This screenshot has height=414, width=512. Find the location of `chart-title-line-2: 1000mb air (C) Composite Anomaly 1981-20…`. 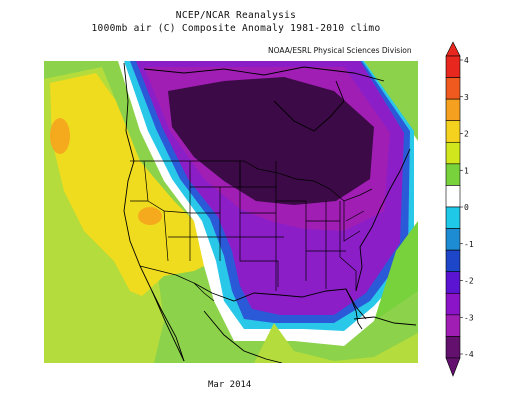

chart-title-line-2: 1000mb air (C) Composite Anomaly 1981-20… is located at coordinates (236, 28).